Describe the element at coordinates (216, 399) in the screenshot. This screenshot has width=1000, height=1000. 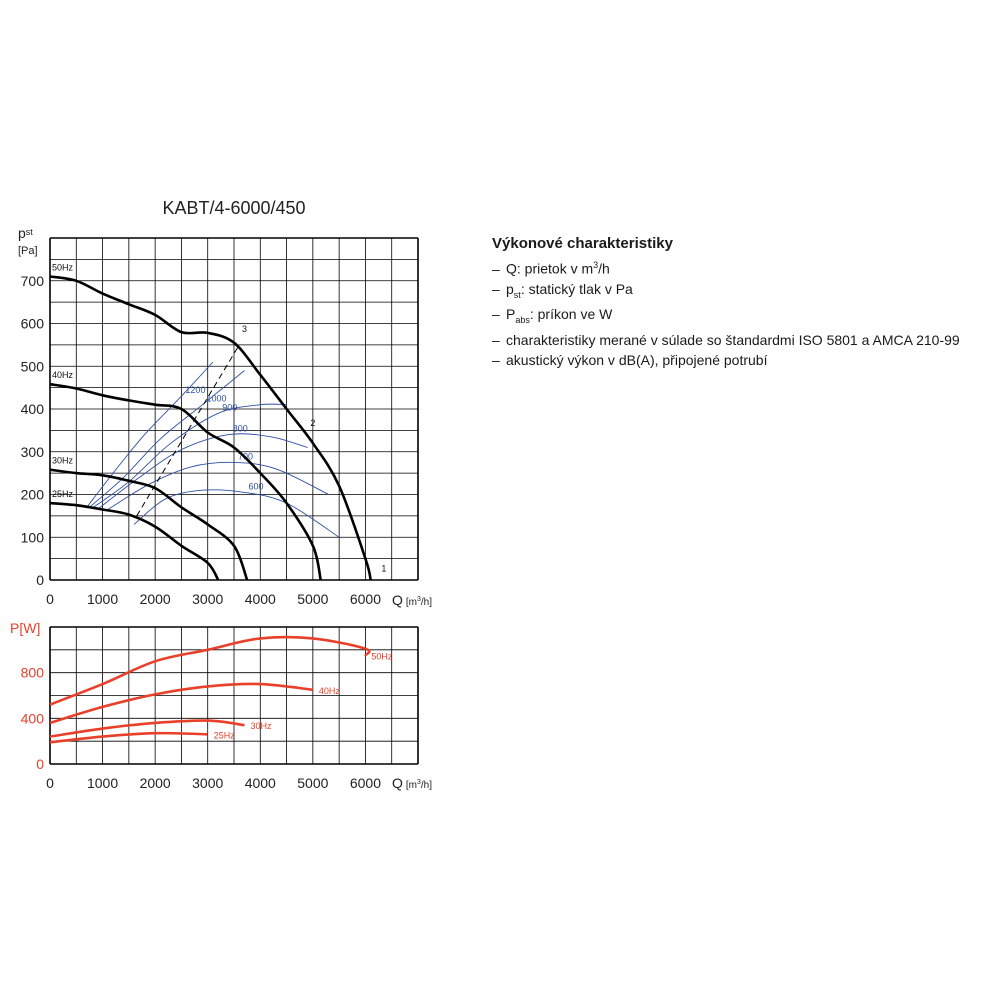
I see `isoline-label: 1000` at that location.